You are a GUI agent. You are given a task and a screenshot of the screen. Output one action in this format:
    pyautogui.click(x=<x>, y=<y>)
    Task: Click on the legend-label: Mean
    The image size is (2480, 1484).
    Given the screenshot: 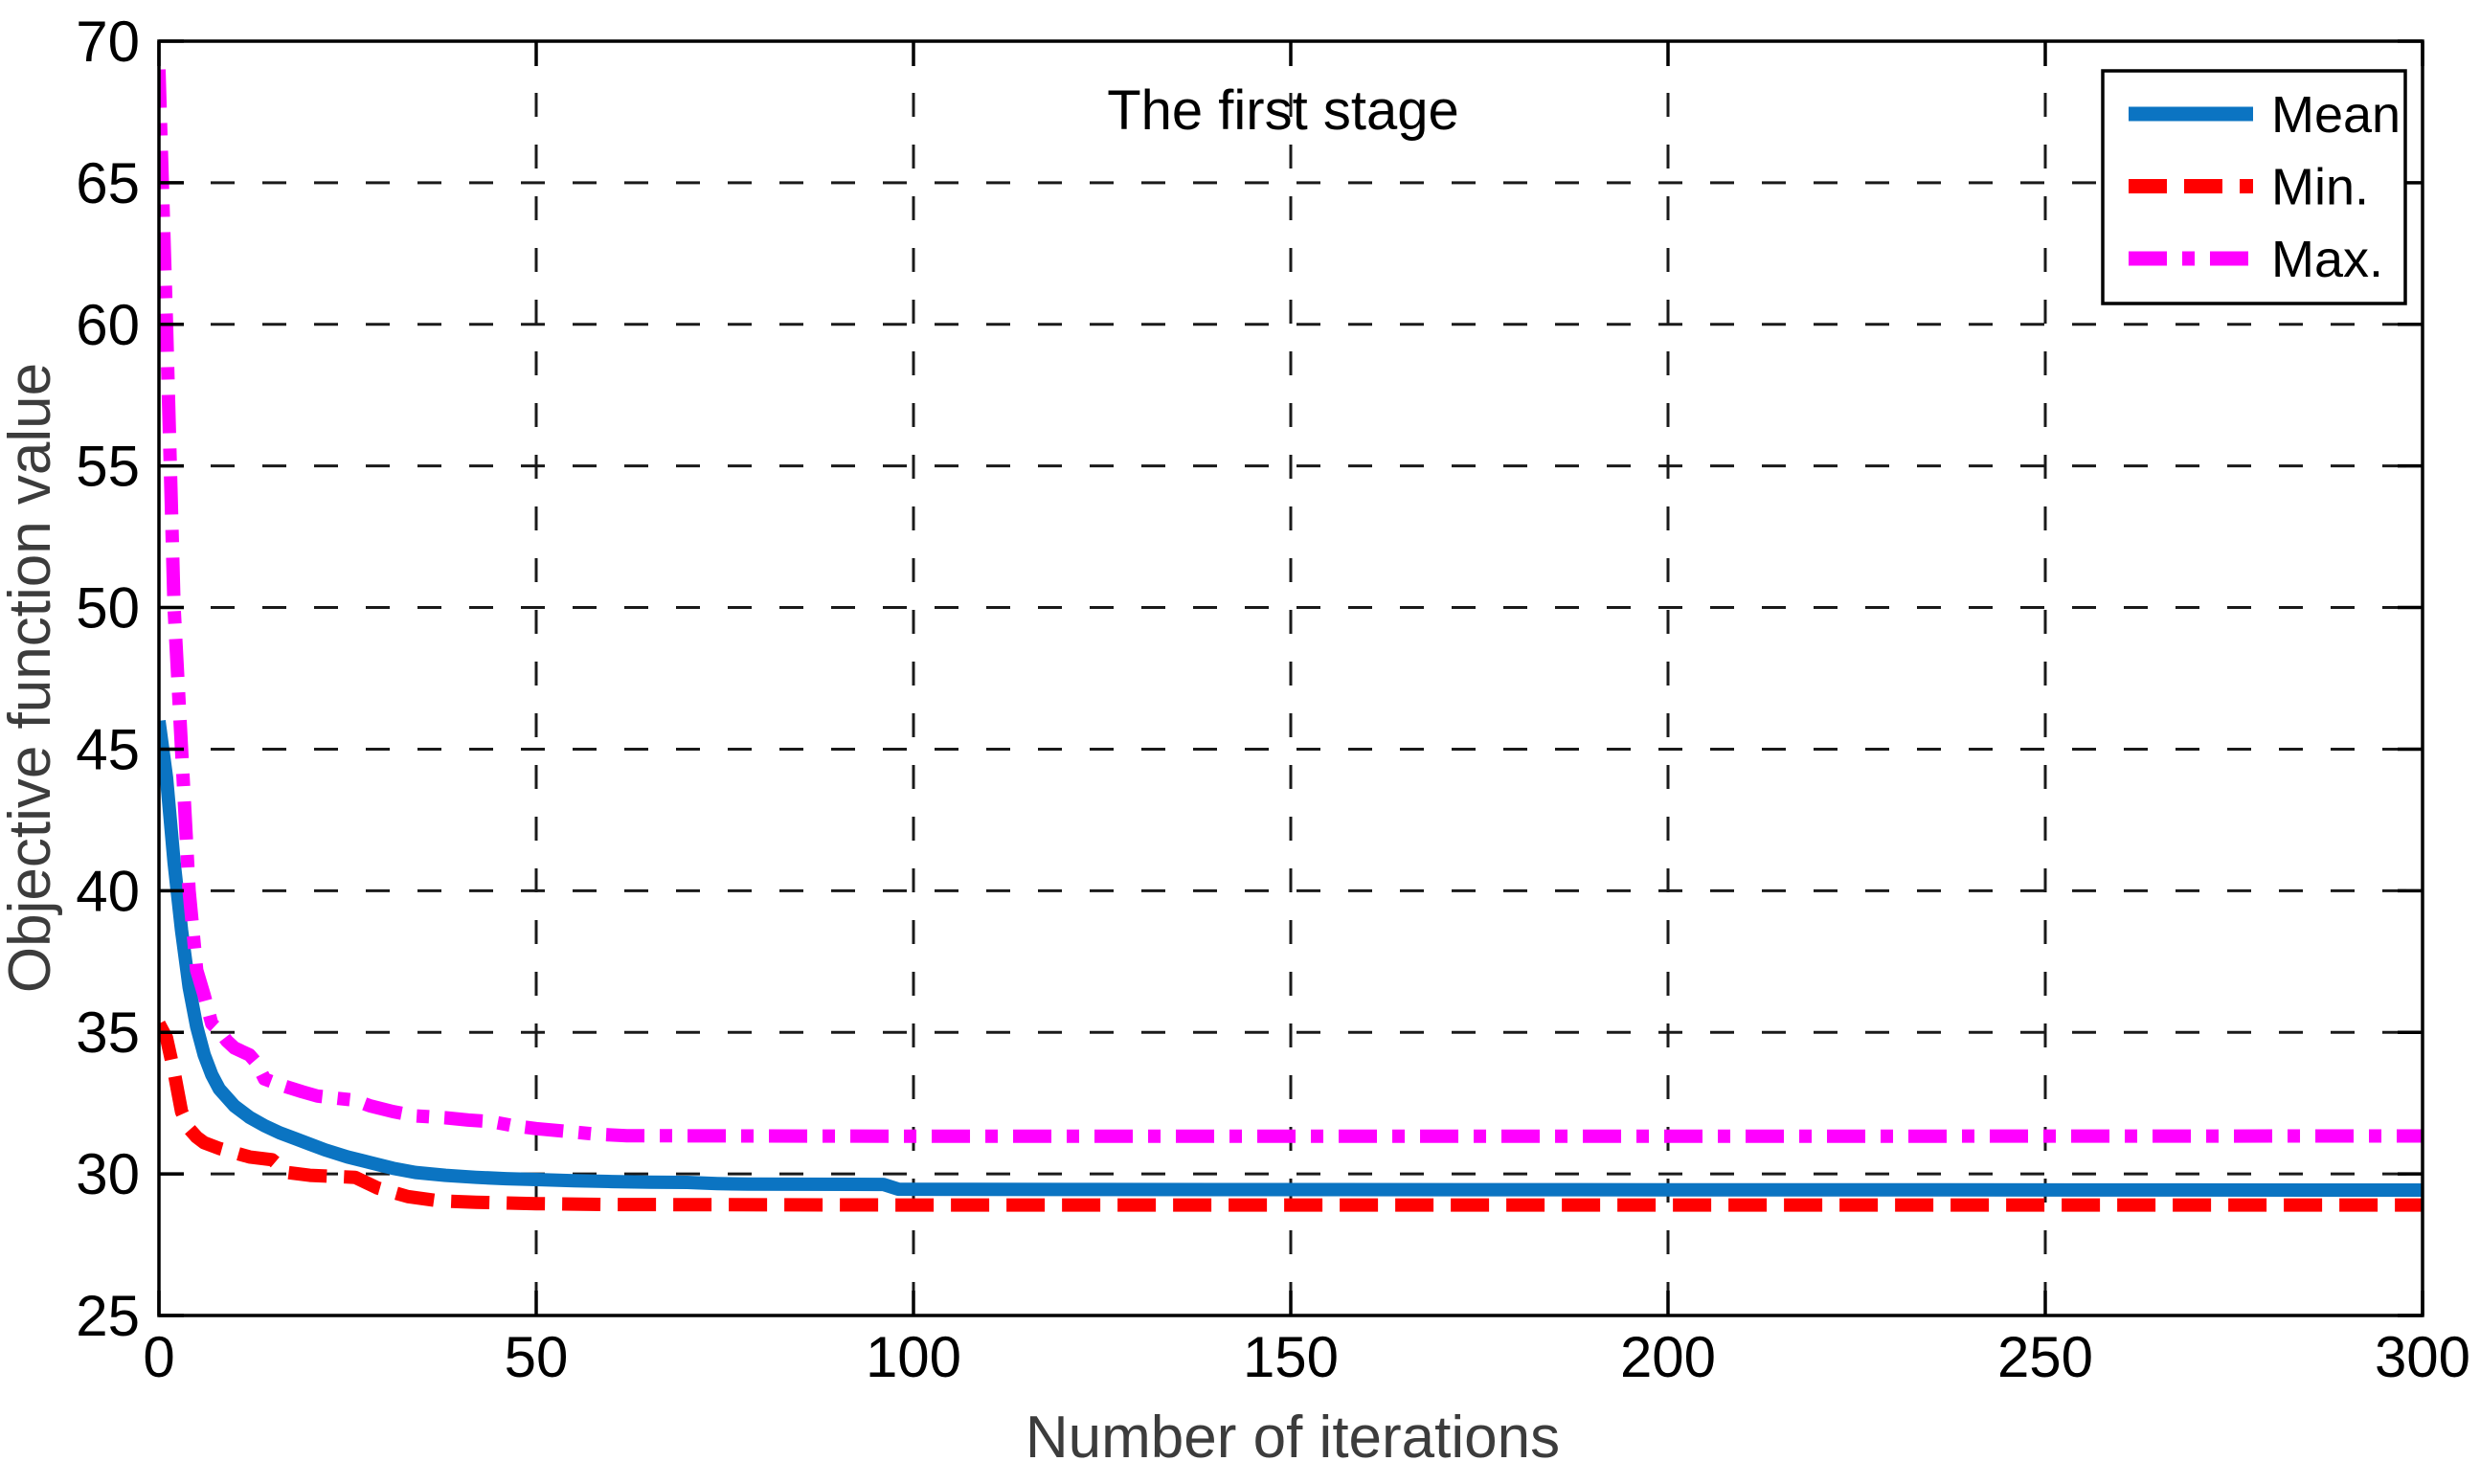 What is the action you would take?
    pyautogui.click(x=2336, y=115)
    